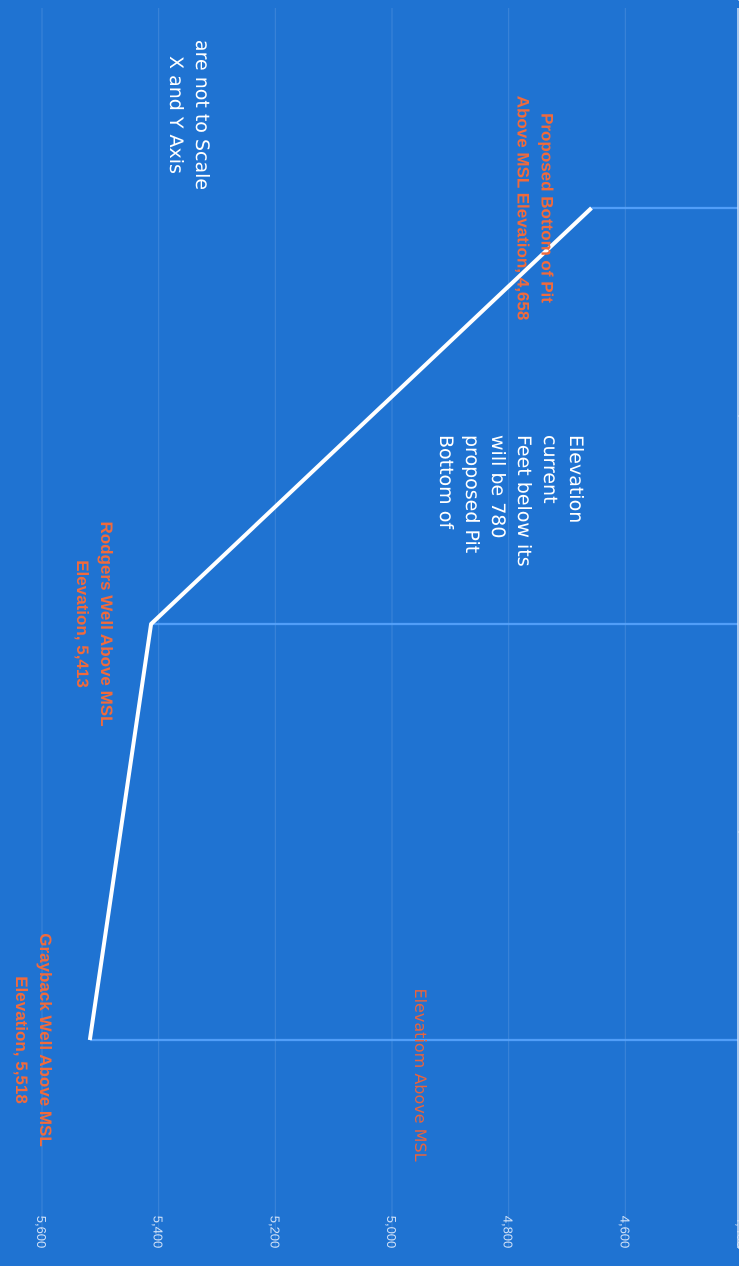  Describe the element at coordinates (176, 115) in the screenshot. I see `annotation-text: X and Y Axis` at that location.